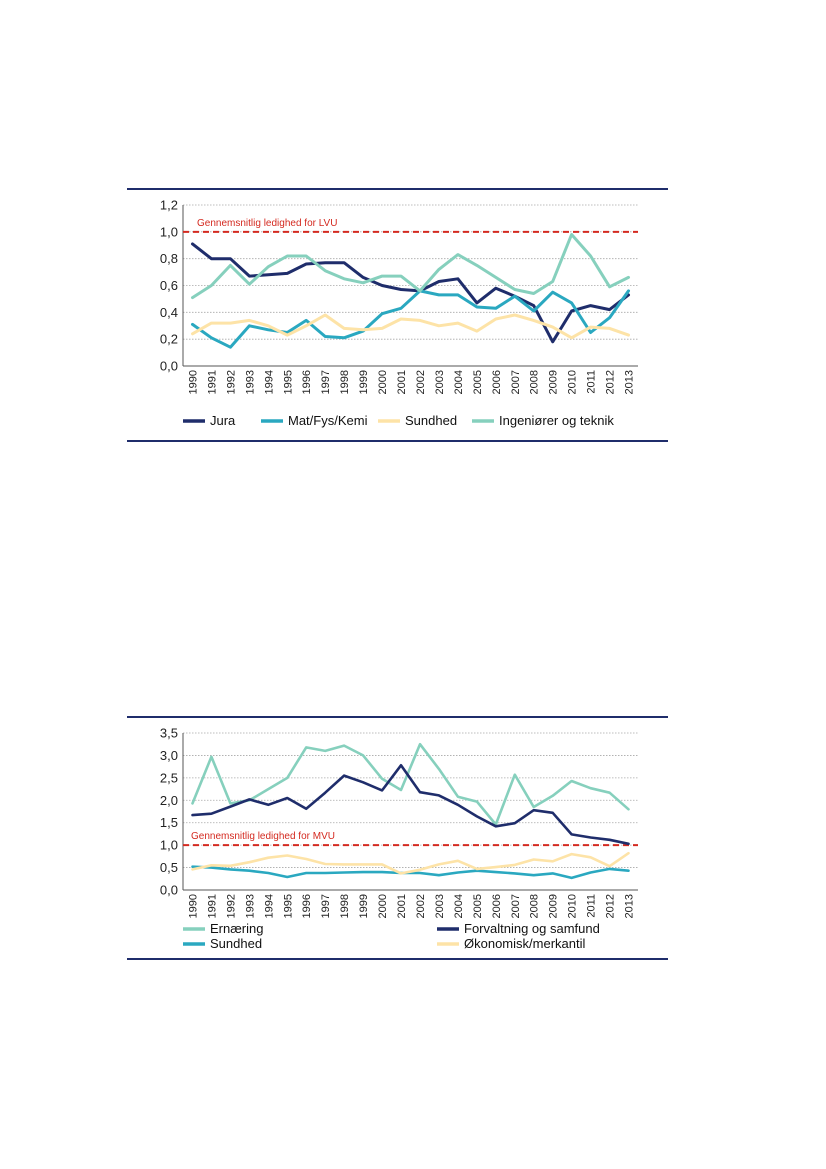 Image resolution: width=826 pixels, height=1169 pixels. What do you see at coordinates (169, 312) in the screenshot?
I see `y-tick-label: 0,4` at bounding box center [169, 312].